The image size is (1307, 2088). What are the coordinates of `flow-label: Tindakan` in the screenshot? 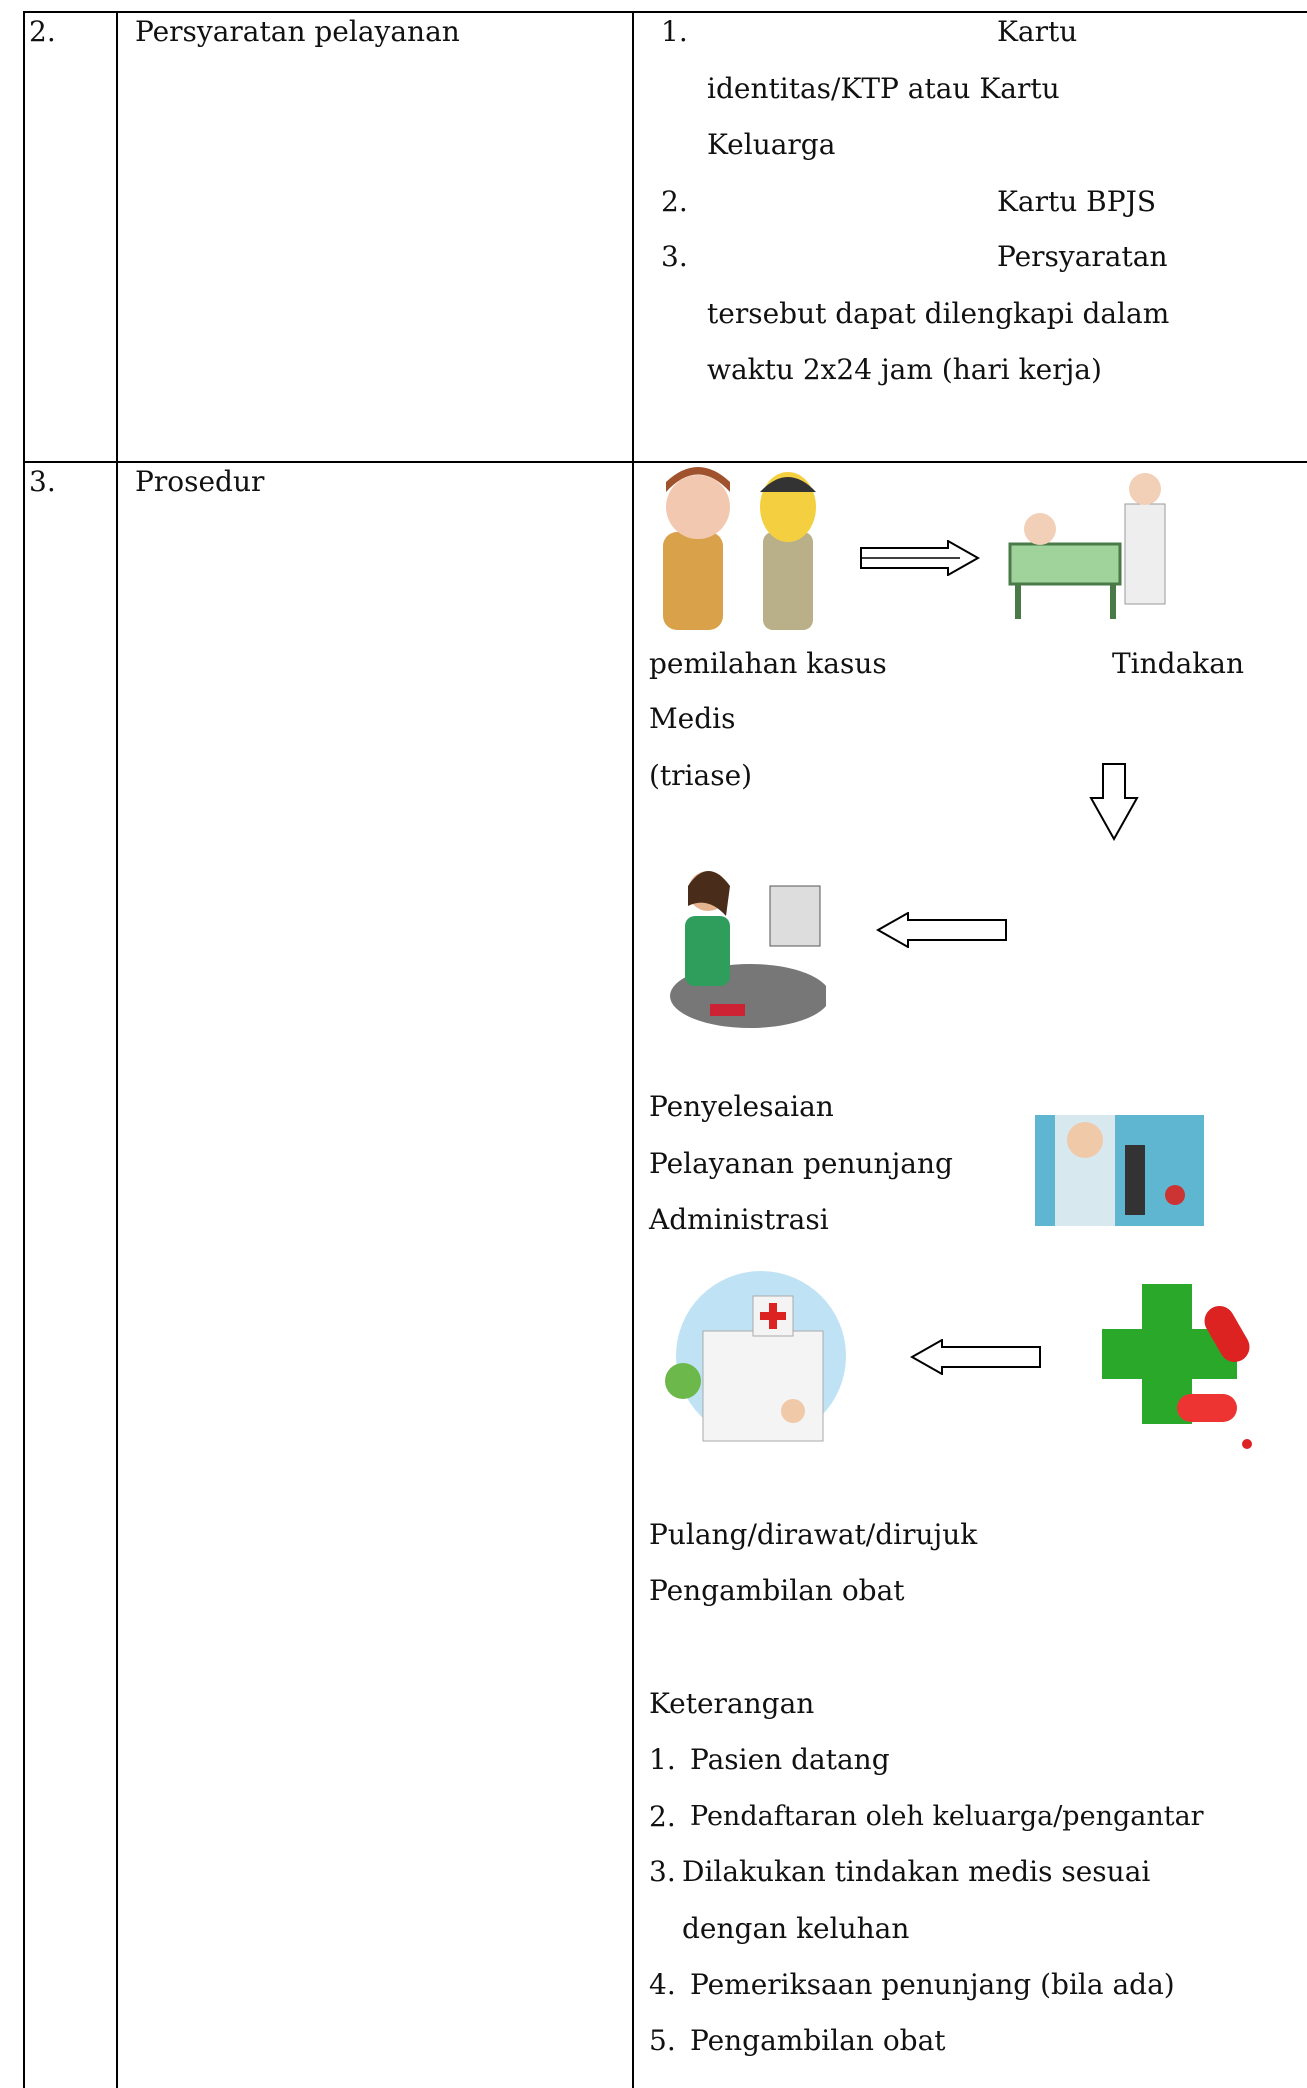 It's located at (1178, 663).